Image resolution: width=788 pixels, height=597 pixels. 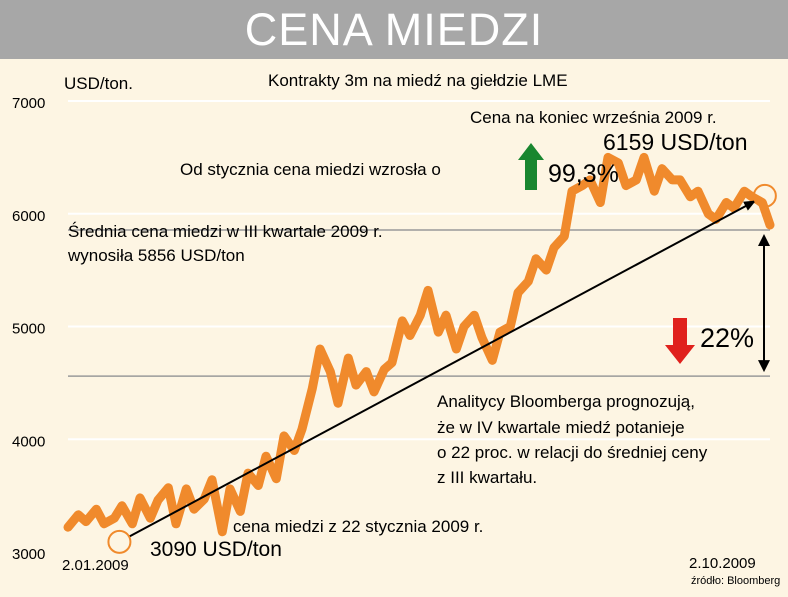 What do you see at coordinates (572, 452) in the screenshot?
I see `forecast-line-3: o 22 proc. w relacji do średniej ceny` at bounding box center [572, 452].